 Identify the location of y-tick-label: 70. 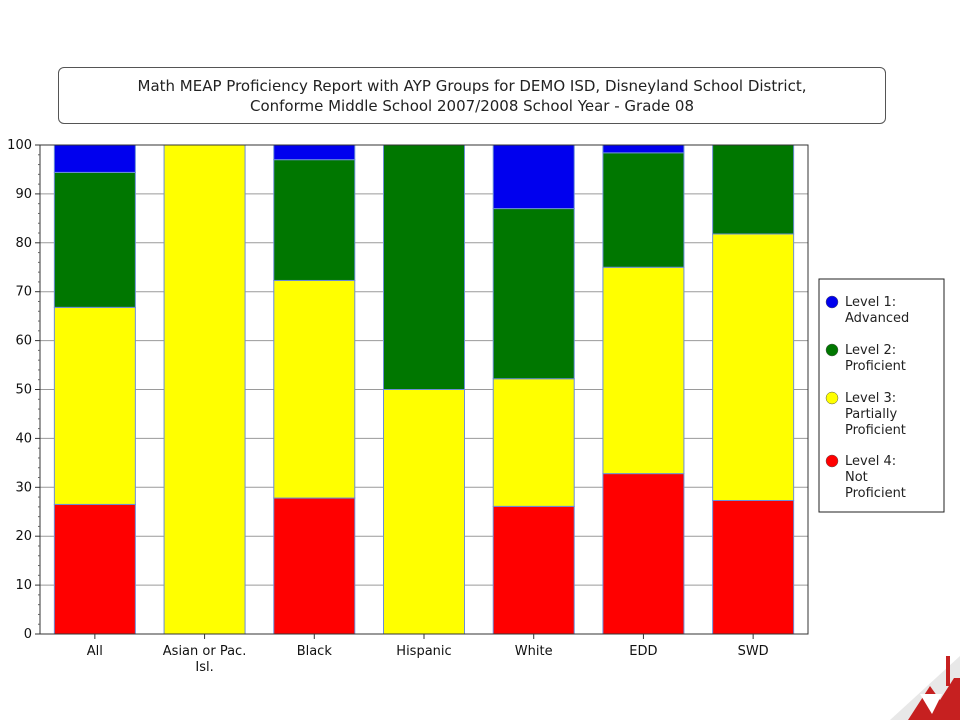
(23, 292).